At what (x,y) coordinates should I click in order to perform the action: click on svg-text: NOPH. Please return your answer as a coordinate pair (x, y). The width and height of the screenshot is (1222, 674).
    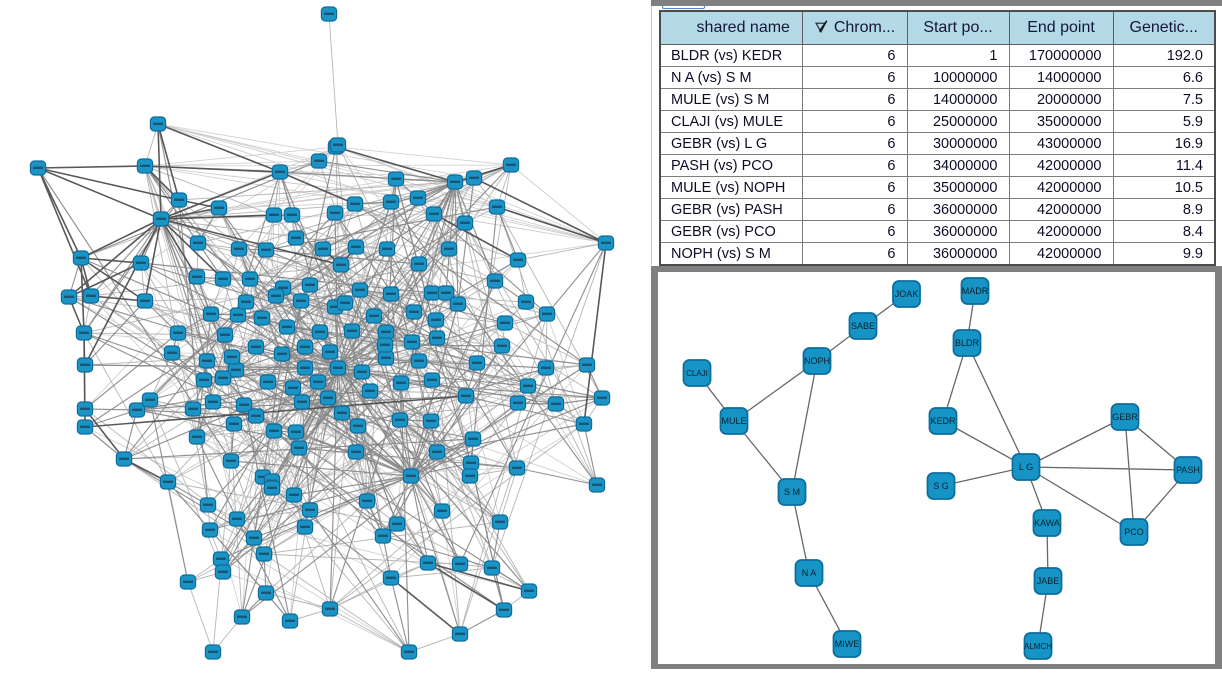
    Looking at the image, I should click on (817, 361).